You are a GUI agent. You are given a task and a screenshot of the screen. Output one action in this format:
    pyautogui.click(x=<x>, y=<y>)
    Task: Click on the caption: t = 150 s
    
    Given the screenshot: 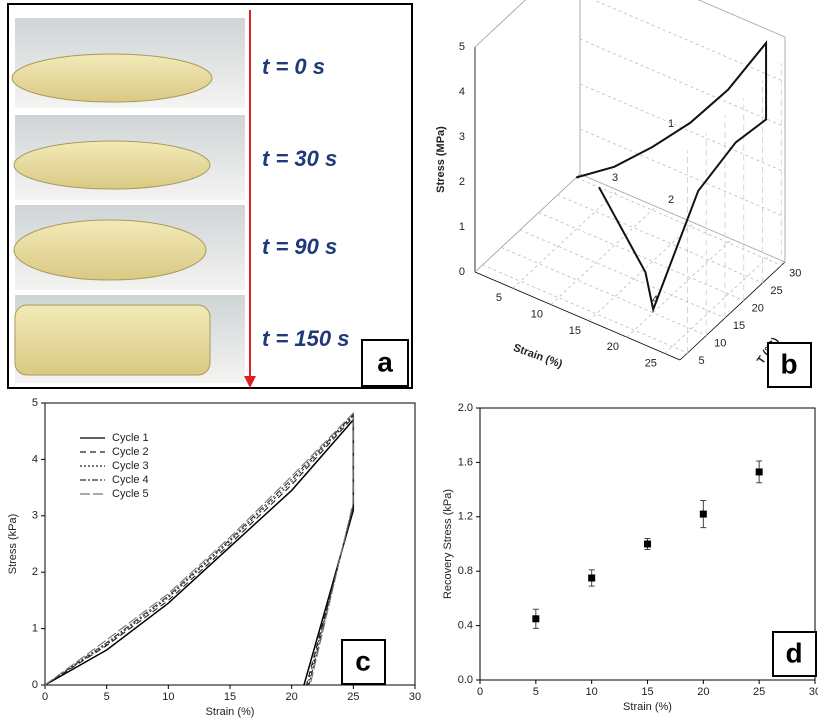 What is the action you would take?
    pyautogui.click(x=305, y=338)
    